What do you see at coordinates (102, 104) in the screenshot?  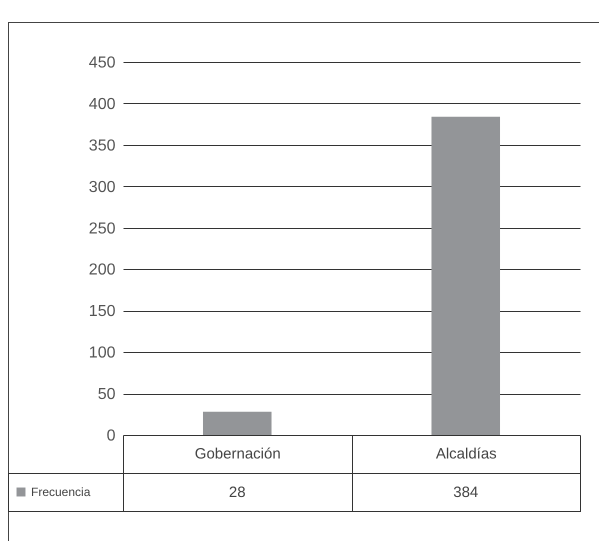 I see `y-tick-label: 400` at bounding box center [102, 104].